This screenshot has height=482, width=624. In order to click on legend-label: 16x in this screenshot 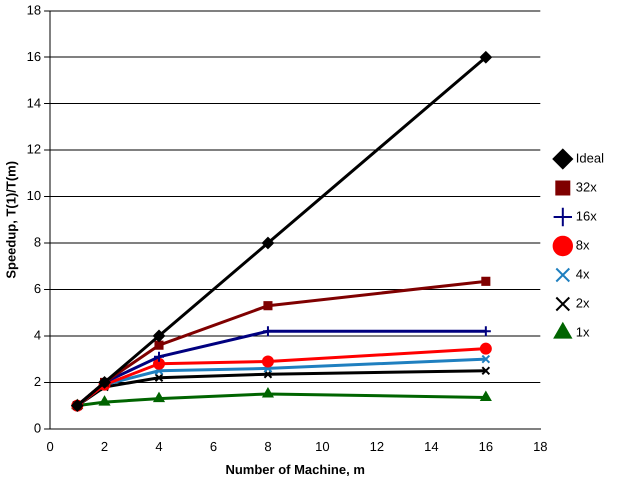, I will do `click(587, 216)`.